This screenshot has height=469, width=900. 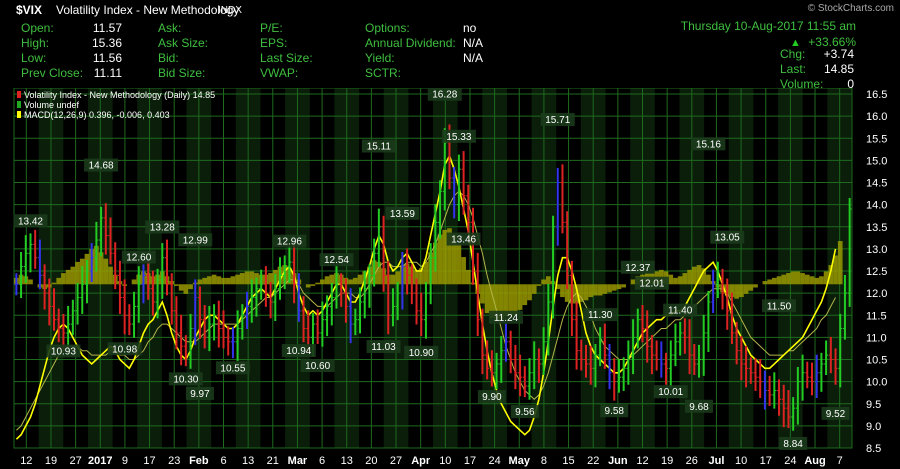 What do you see at coordinates (840, 461) in the screenshot?
I see `x-tick-label: 7` at bounding box center [840, 461].